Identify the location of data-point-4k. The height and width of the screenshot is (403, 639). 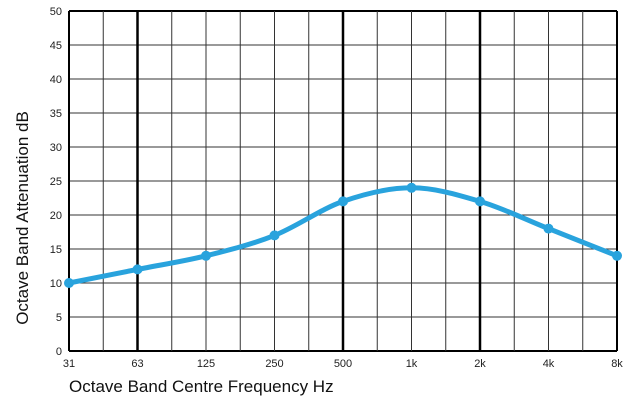
(548, 228).